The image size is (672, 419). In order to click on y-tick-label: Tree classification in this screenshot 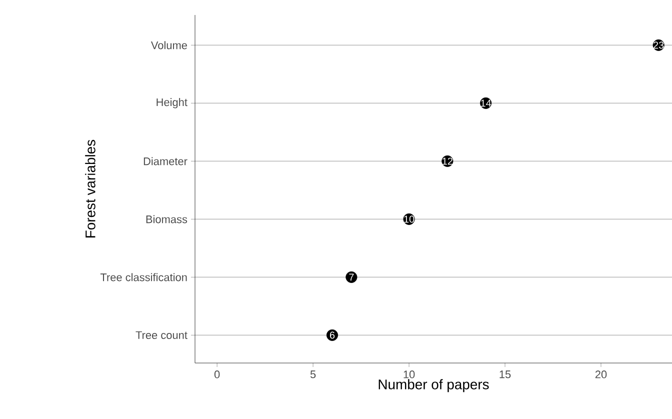, I will do `click(143, 277)`.